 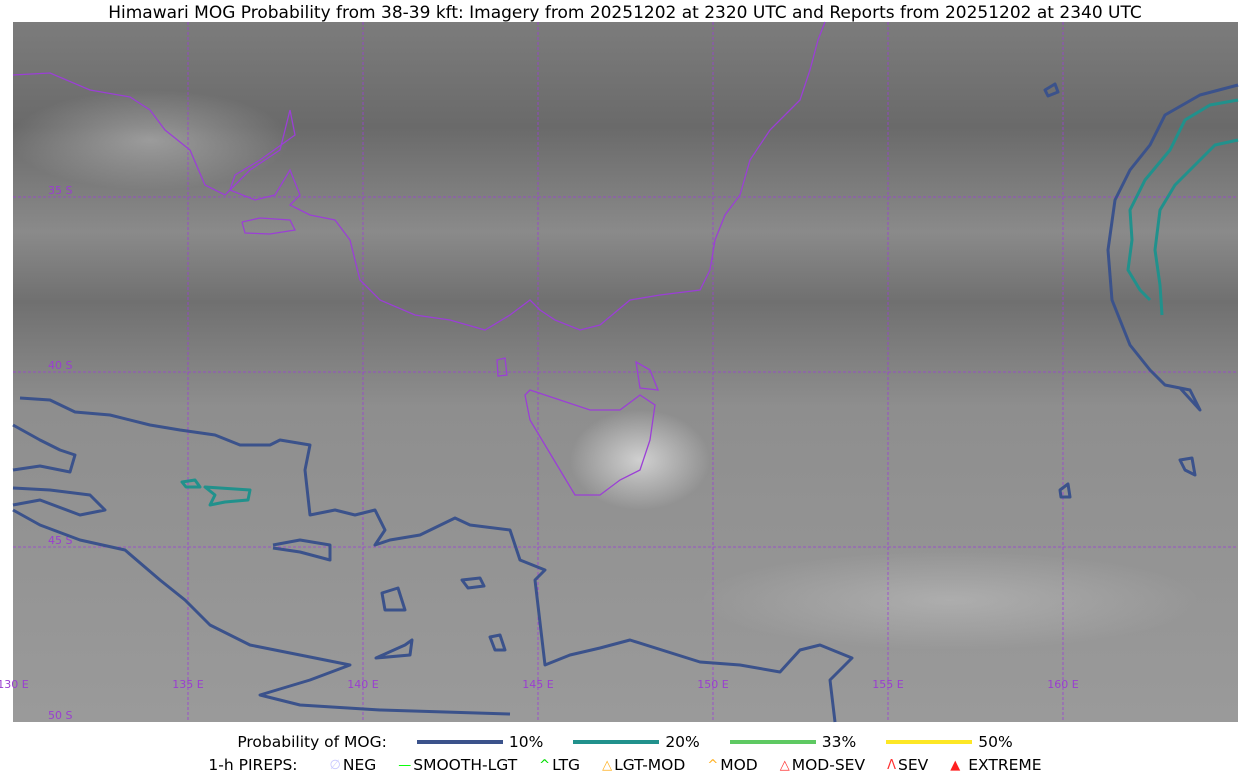 I want to click on legend-20pct: 20%, so click(x=682, y=742).